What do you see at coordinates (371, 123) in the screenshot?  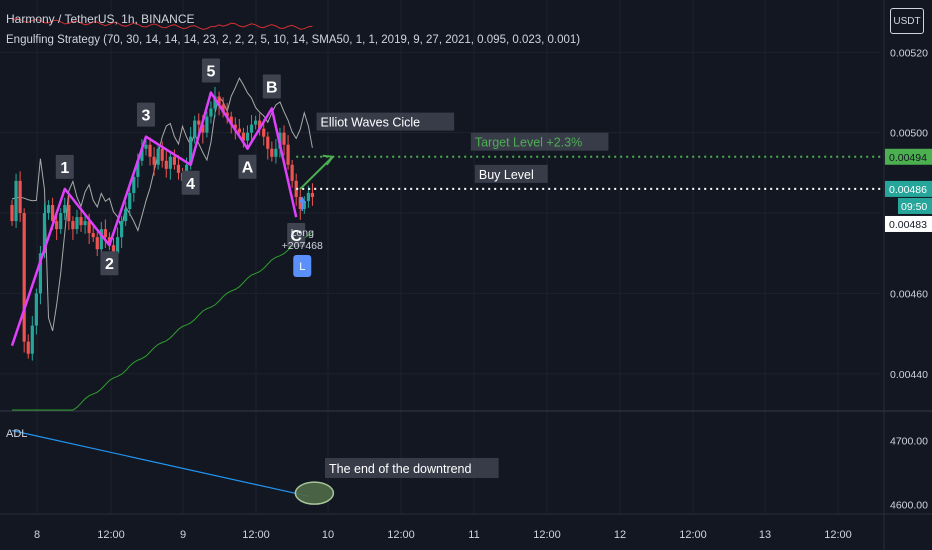 I see `annotation-text: Elliot Waves Cicle` at bounding box center [371, 123].